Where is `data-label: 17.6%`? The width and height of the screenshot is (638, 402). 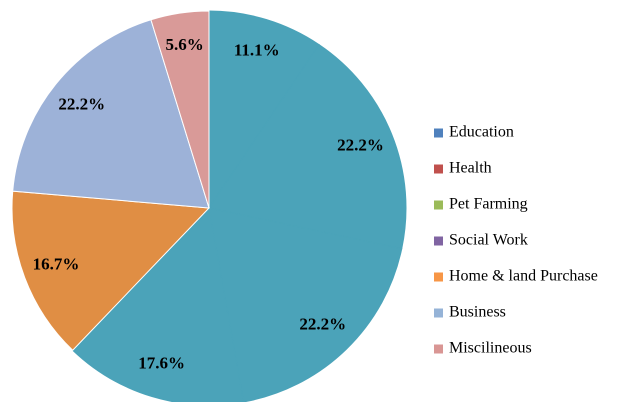 data-label: 17.6% is located at coordinates (161, 362).